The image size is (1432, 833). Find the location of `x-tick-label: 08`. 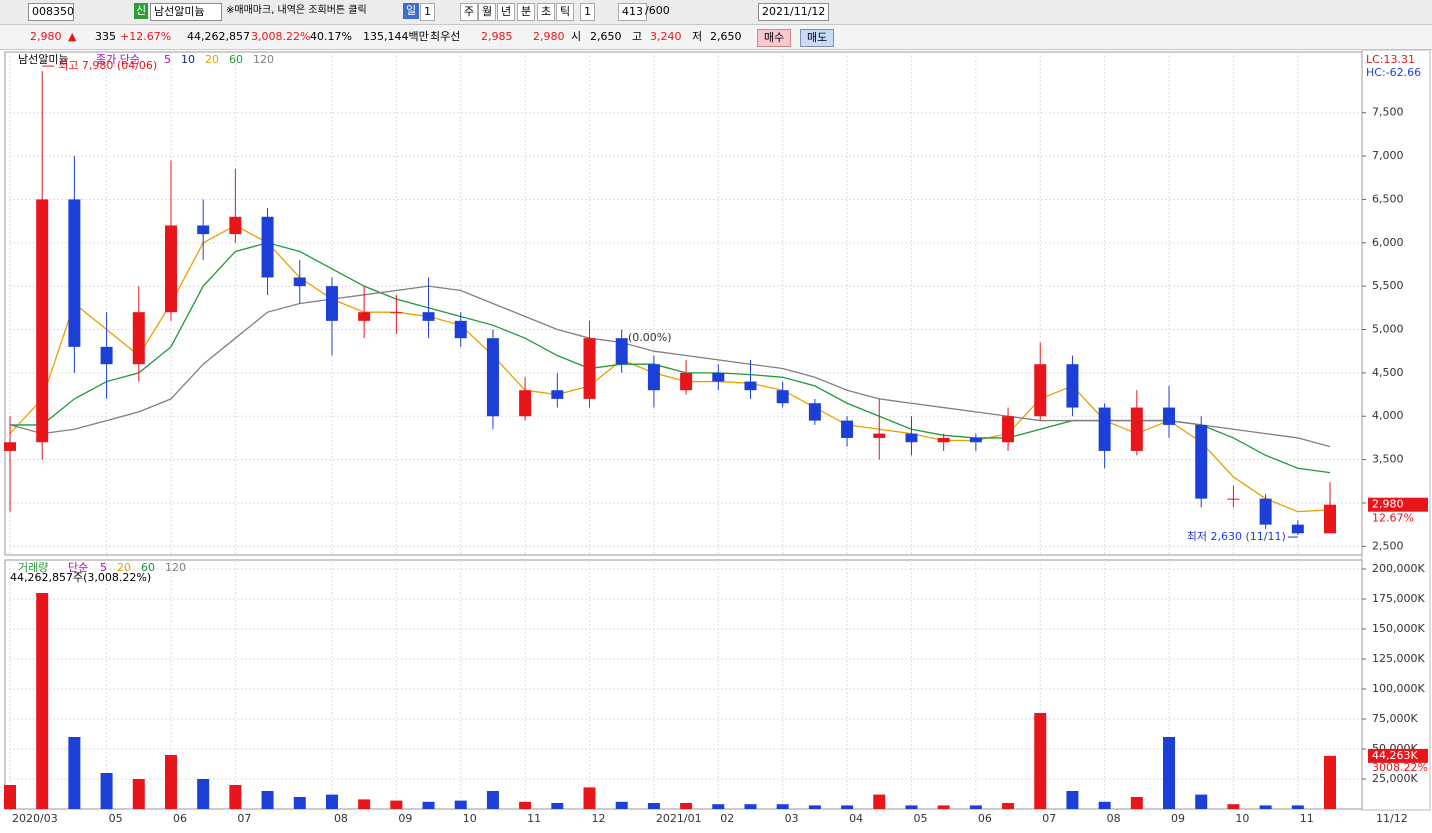

x-tick-label: 08 is located at coordinates (1114, 818).